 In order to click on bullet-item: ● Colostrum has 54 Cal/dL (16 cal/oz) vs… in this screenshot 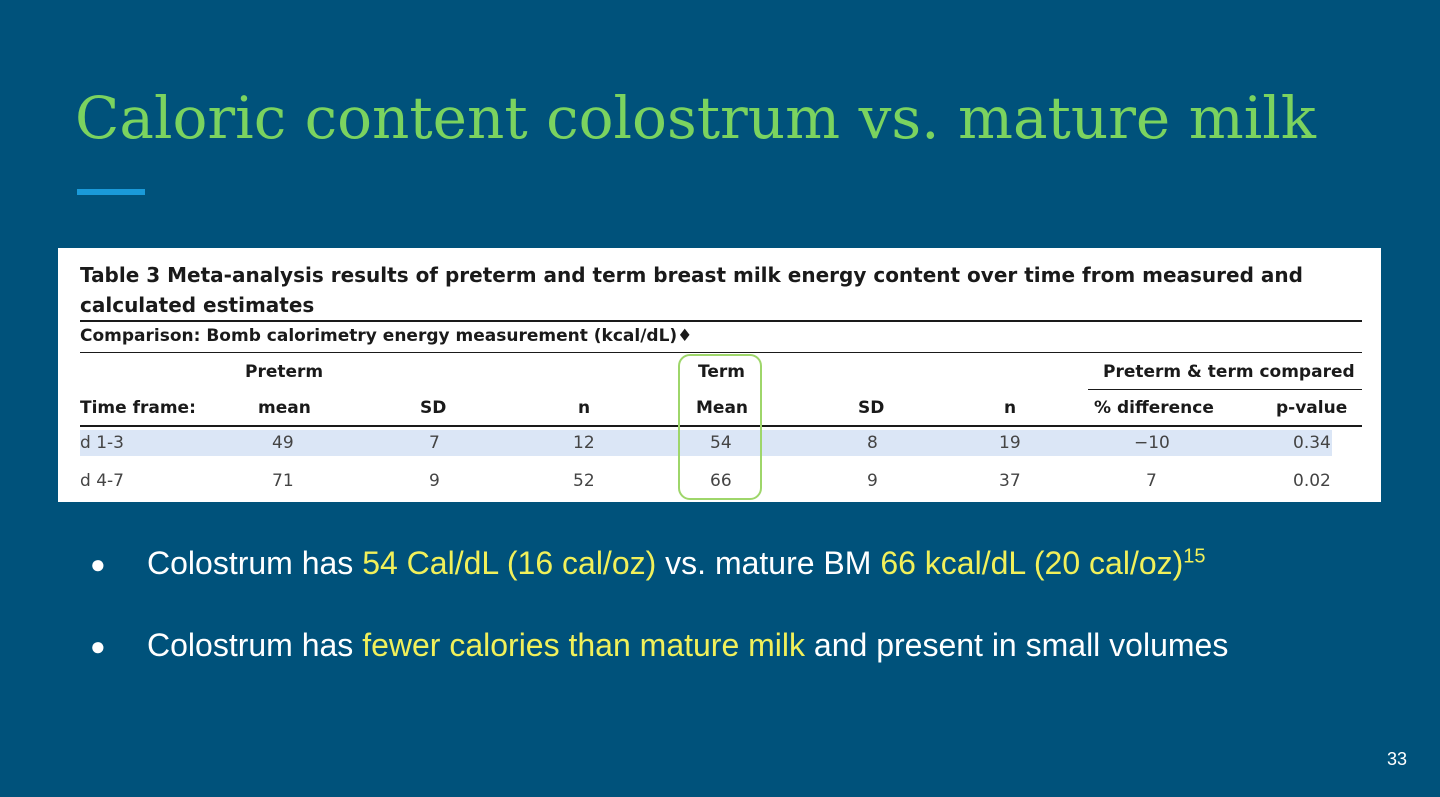, I will do `click(740, 586)`.